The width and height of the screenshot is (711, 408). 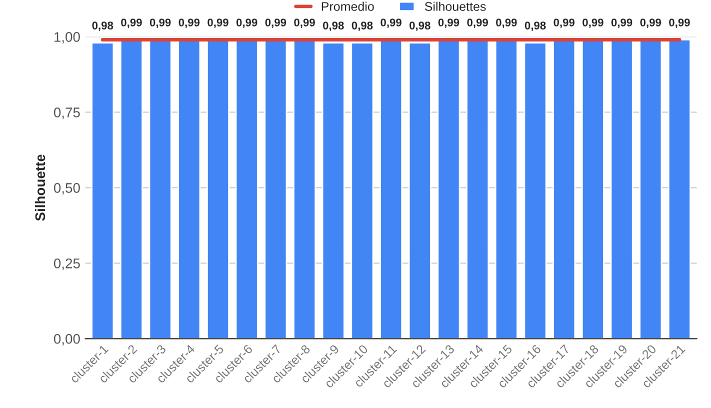 I want to click on y-tick-label: 0,00, so click(x=67, y=340).